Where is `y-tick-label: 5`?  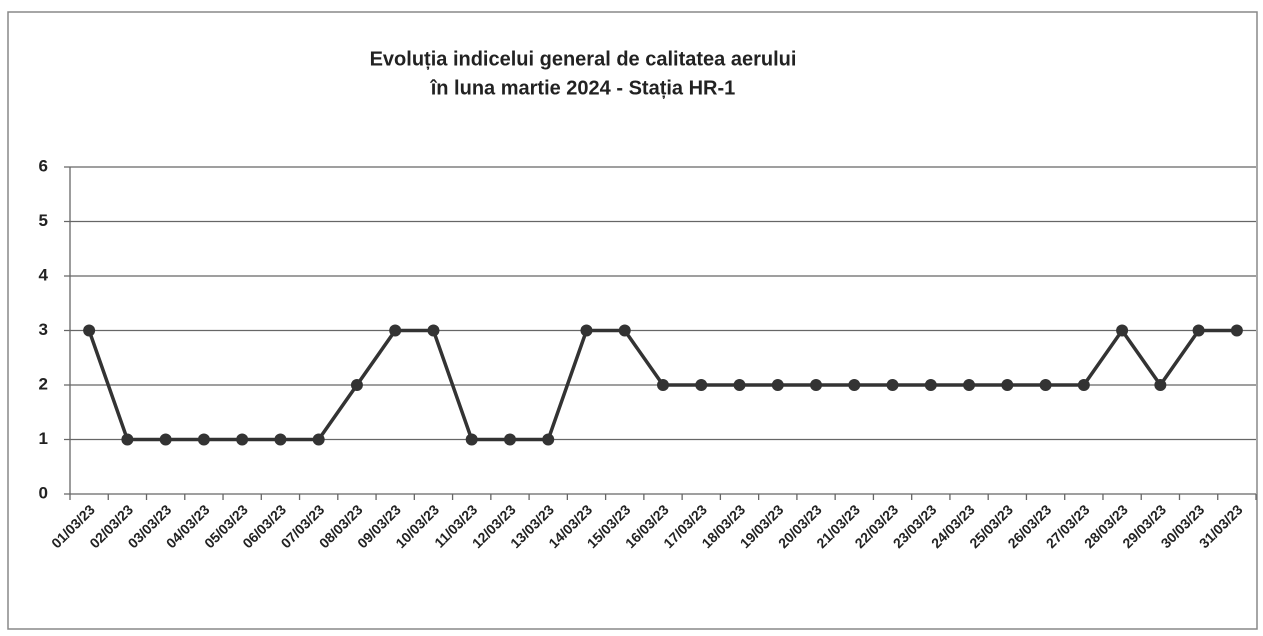
y-tick-label: 5 is located at coordinates (43, 220).